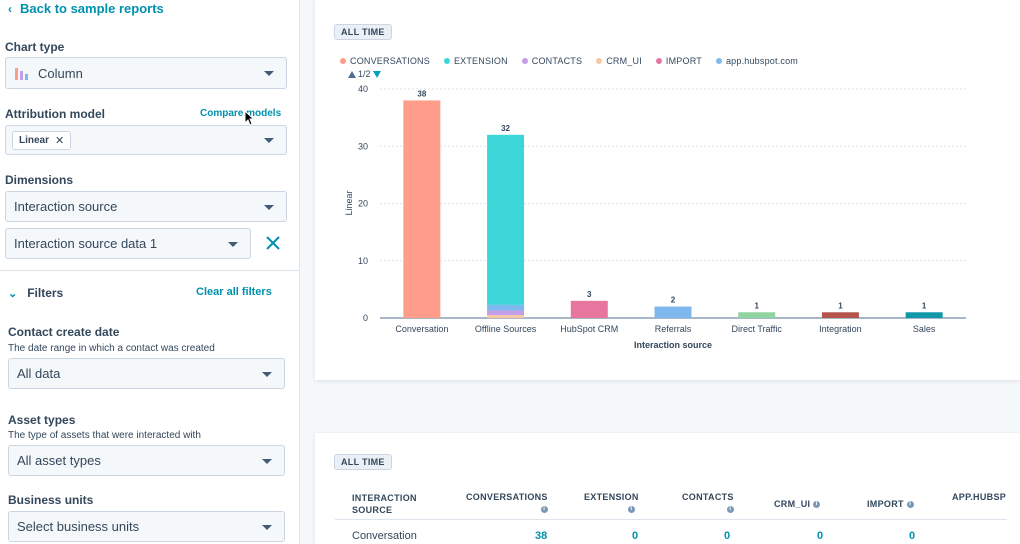  What do you see at coordinates (376, 74) in the screenshot?
I see `pager-down-icon` at bounding box center [376, 74].